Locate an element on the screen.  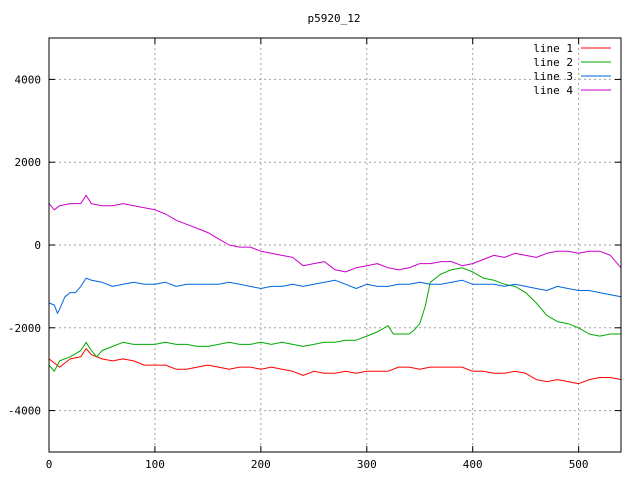
legend-label-2: line 2 is located at coordinates (553, 62).